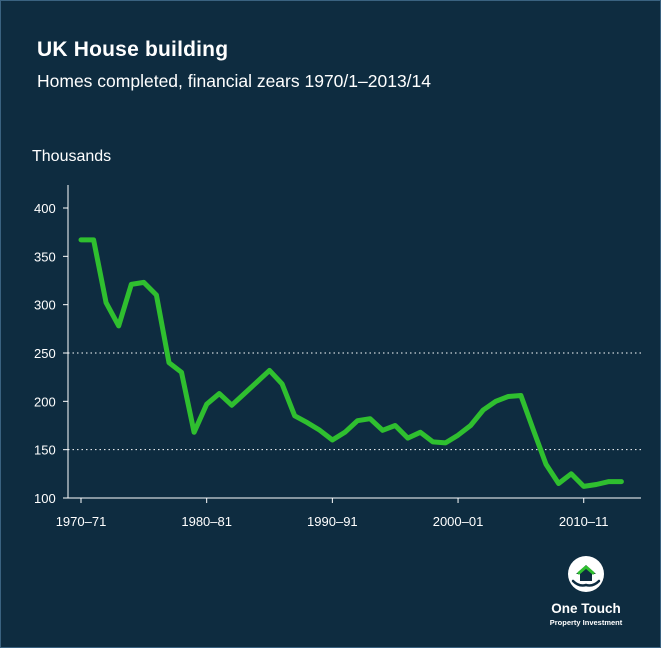 The height and width of the screenshot is (648, 661). Describe the element at coordinates (81, 521) in the screenshot. I see `x-tick-label: 1970–71` at that location.